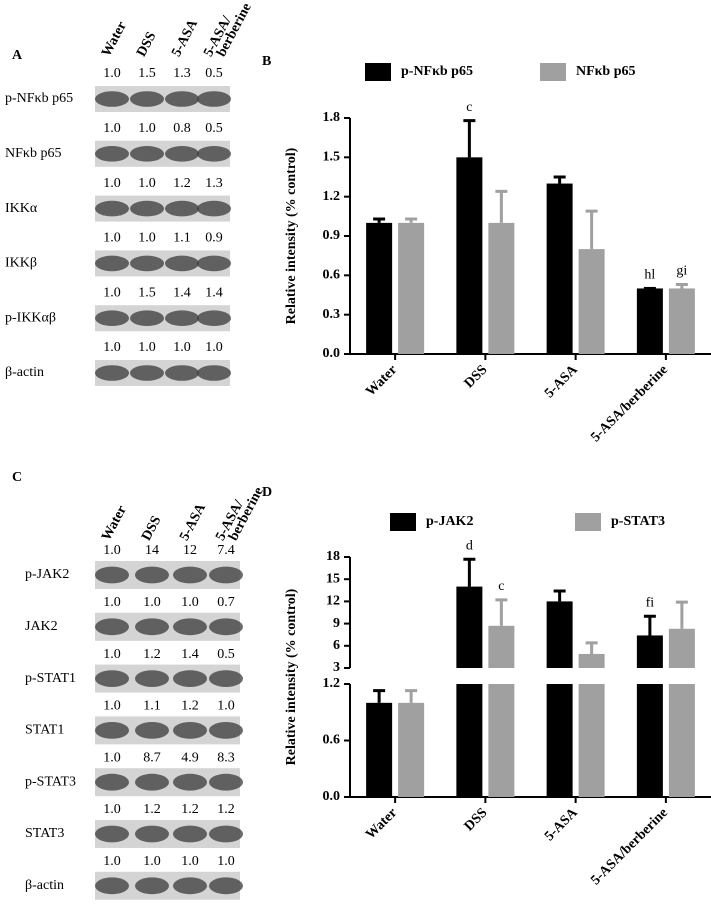  Describe the element at coordinates (606, 71) in the screenshot. I see `legend-label: NFκb p65` at that location.